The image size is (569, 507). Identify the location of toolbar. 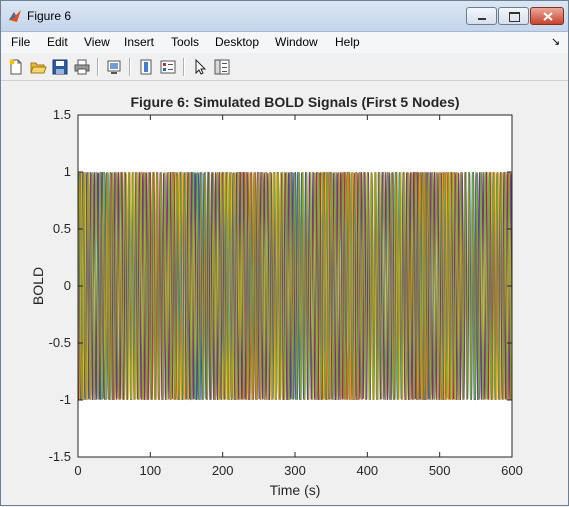
(284, 67).